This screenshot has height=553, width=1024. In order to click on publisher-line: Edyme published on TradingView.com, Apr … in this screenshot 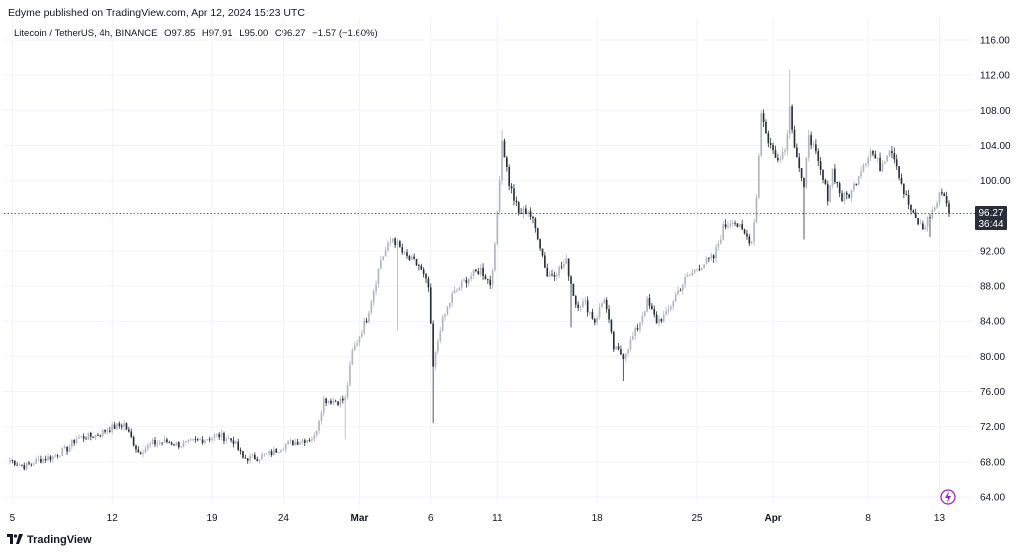, I will do `click(156, 13)`.